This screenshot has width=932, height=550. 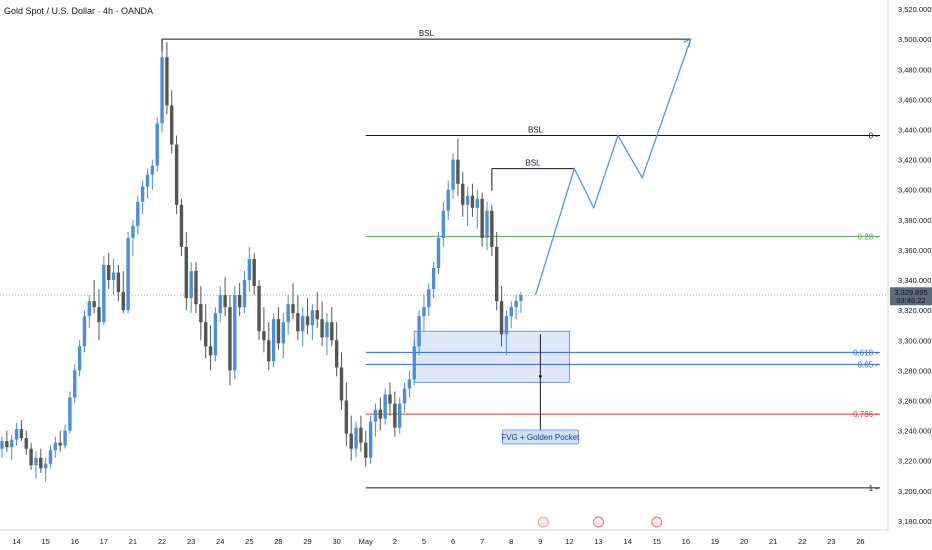 I want to click on time-tick-label: 20, so click(x=744, y=541).